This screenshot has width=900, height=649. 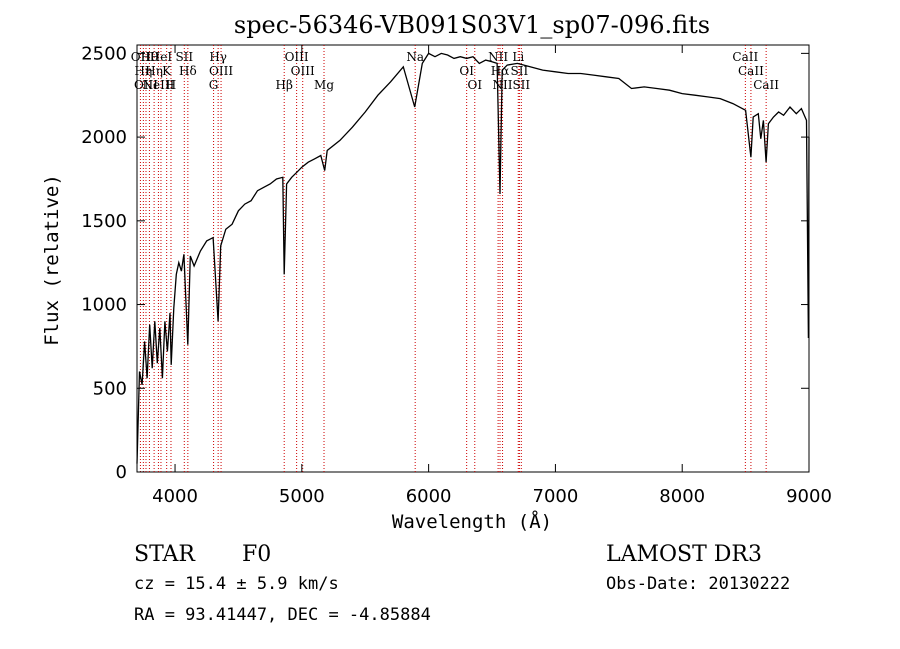 What do you see at coordinates (256, 554) in the screenshot?
I see `object-subclass: F0` at bounding box center [256, 554].